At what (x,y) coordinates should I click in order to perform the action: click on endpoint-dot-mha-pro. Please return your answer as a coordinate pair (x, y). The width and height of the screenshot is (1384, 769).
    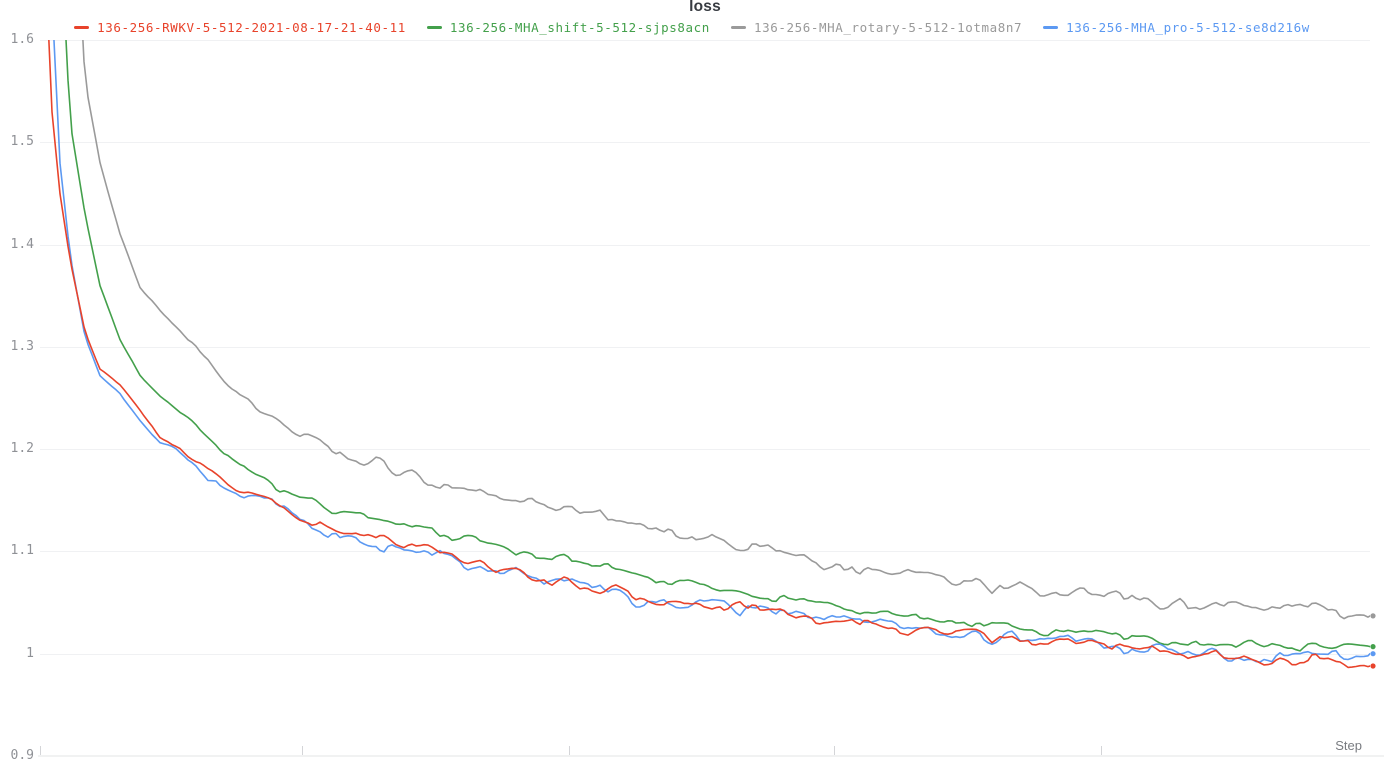
    Looking at the image, I should click on (1373, 654).